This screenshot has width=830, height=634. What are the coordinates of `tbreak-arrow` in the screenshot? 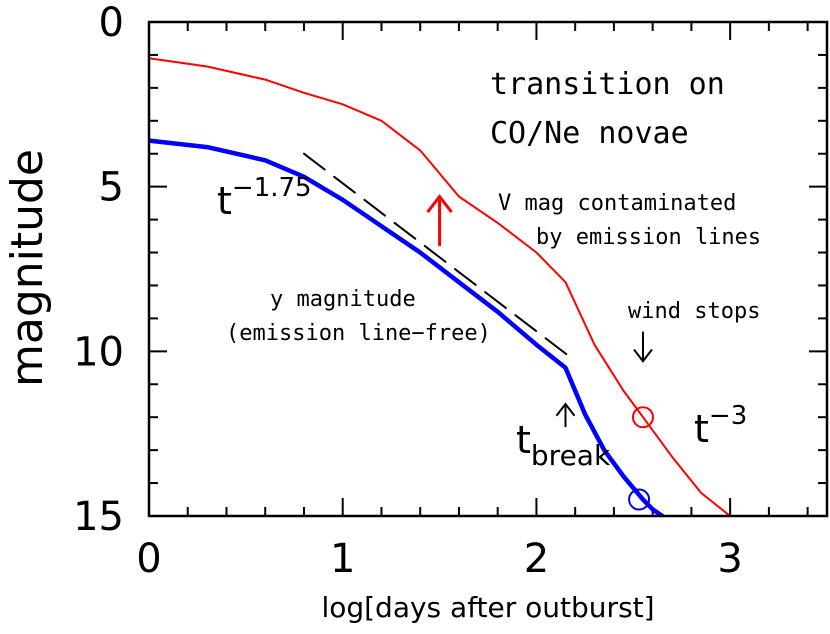 It's located at (565, 415).